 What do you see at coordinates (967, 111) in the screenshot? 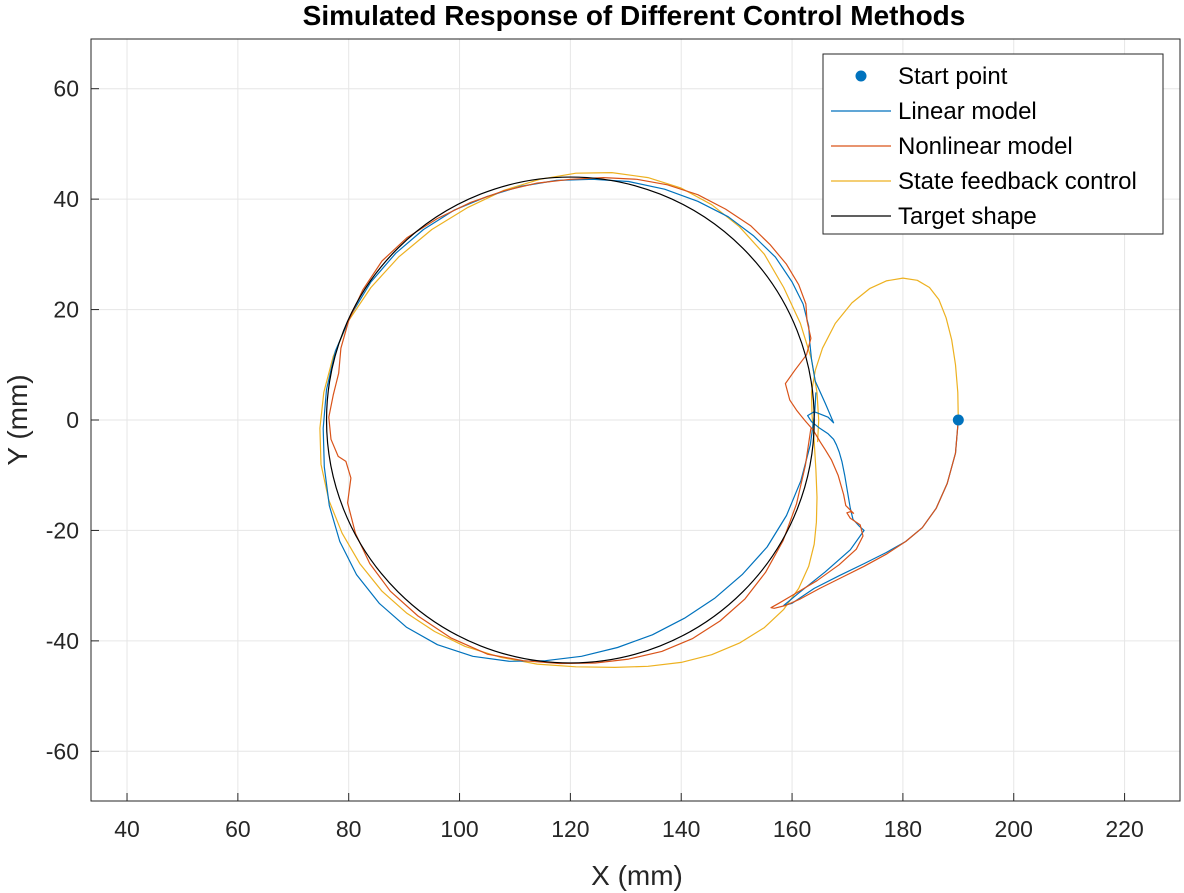
I see `legend-label: Linear model` at bounding box center [967, 111].